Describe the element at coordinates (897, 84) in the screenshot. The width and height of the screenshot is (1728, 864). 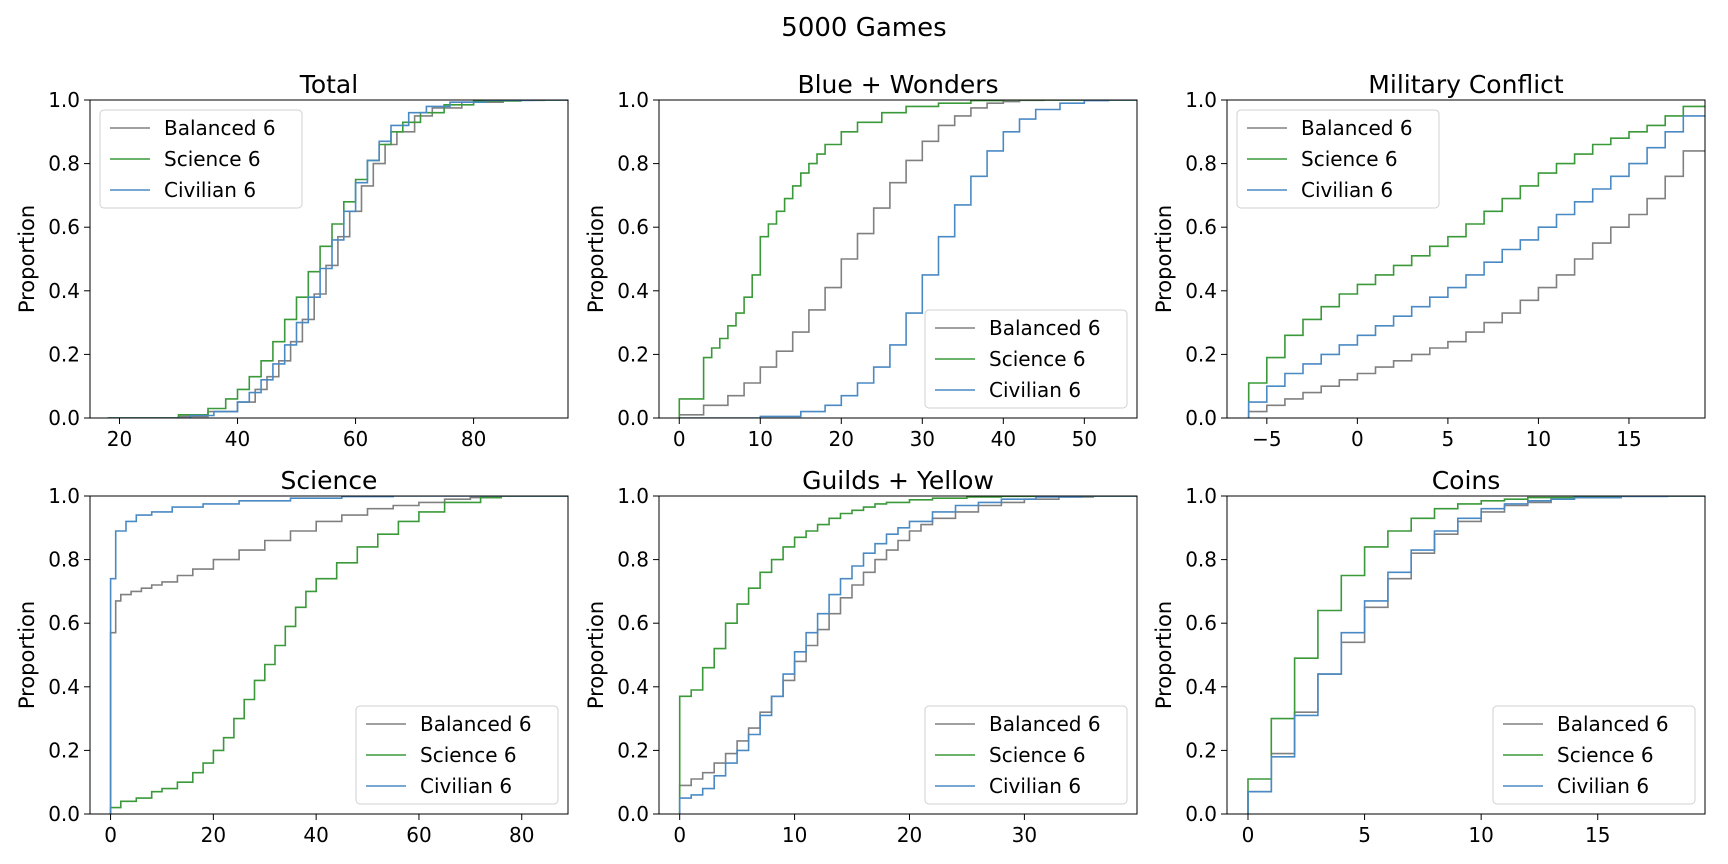
I see `panel-title: Blue + Wonders` at that location.